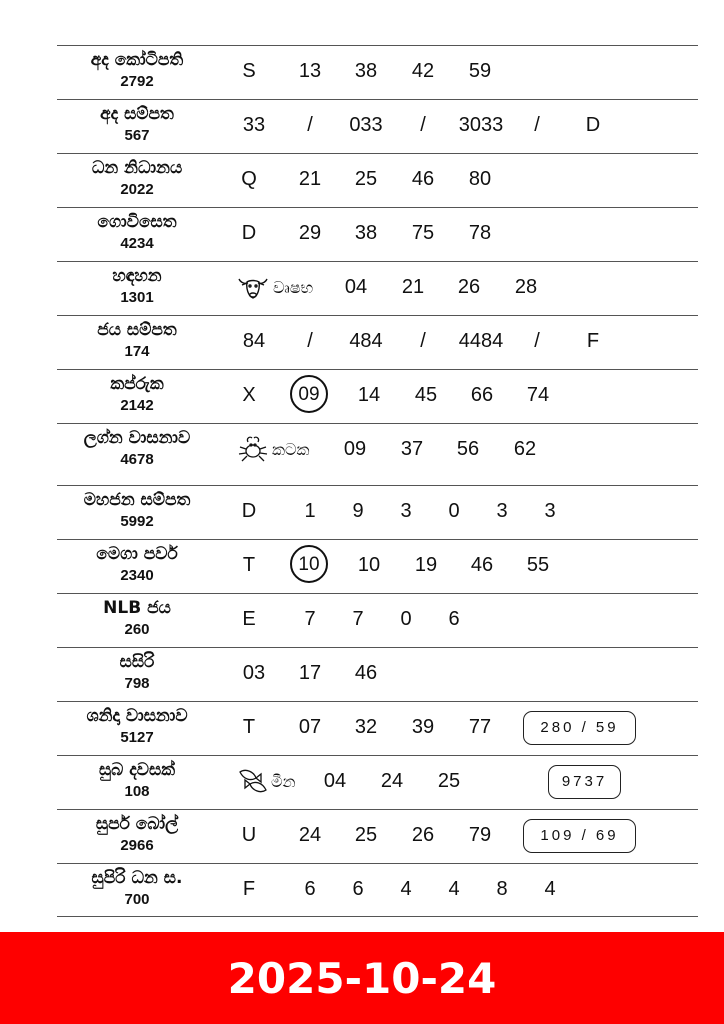 The height and width of the screenshot is (1024, 724). What do you see at coordinates (538, 565) in the screenshot?
I see `result-number: 55` at bounding box center [538, 565].